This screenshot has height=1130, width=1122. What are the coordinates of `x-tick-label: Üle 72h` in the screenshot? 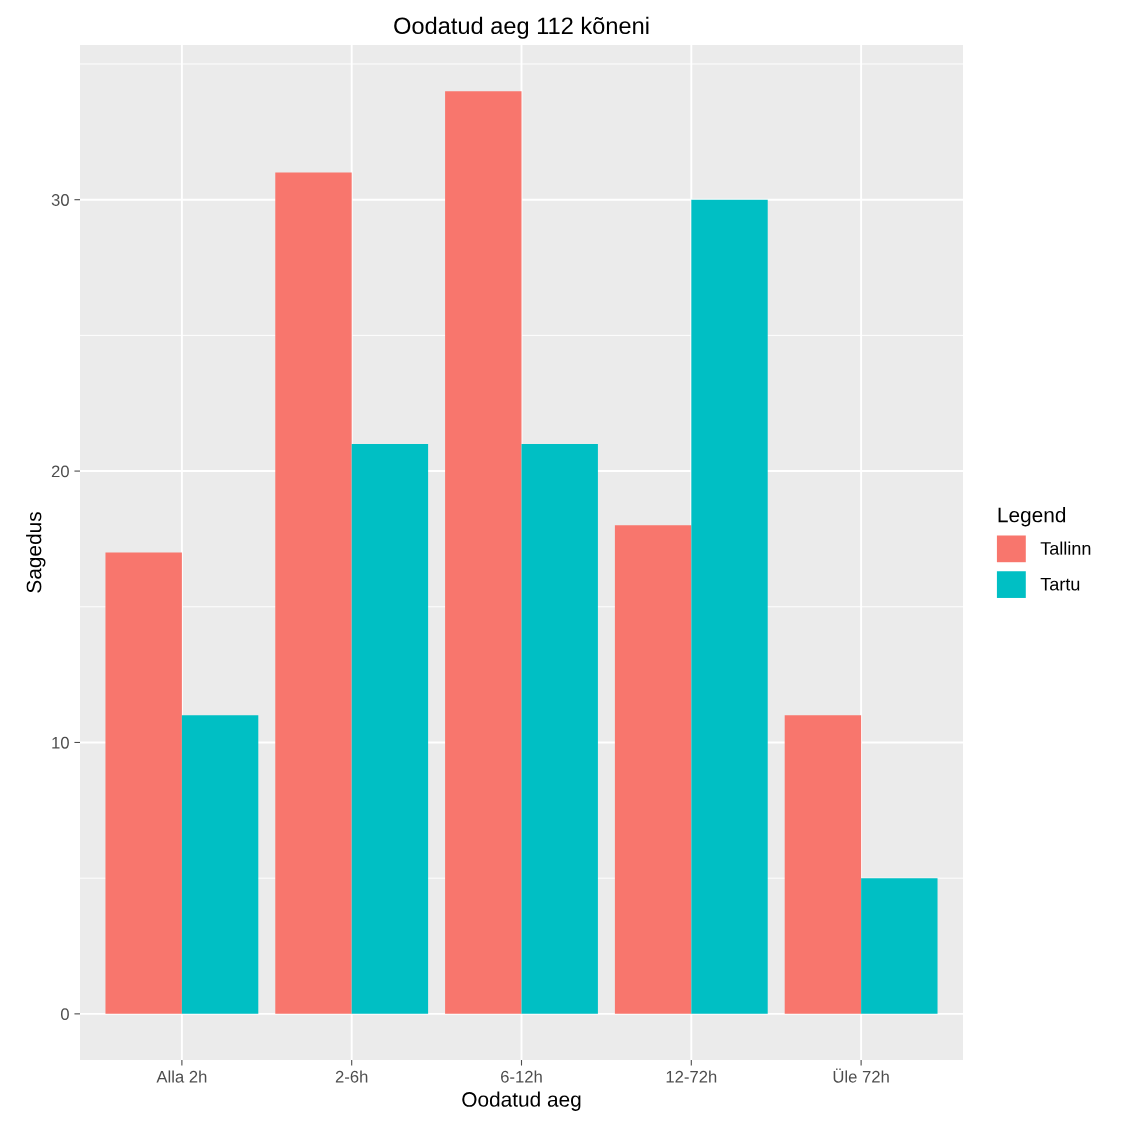 It's located at (861, 1075).